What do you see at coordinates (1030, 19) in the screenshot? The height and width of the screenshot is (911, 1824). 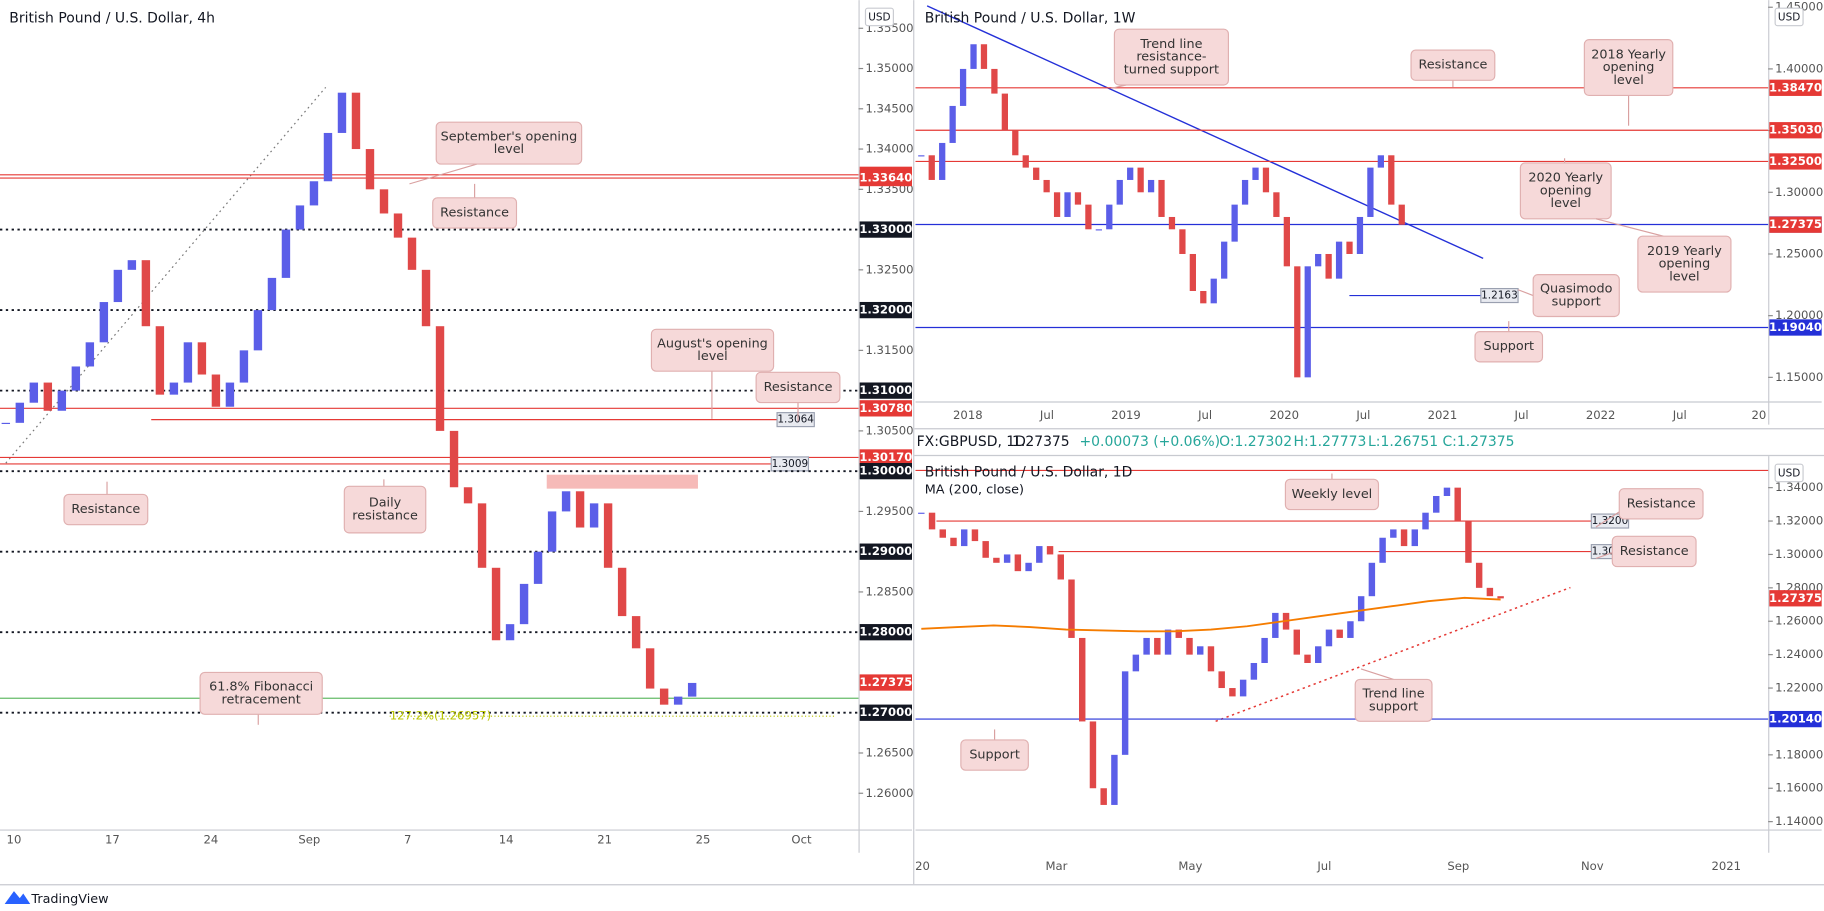 I see `chart-title: British Pound / U.S. Dollar, 1W` at bounding box center [1030, 19].